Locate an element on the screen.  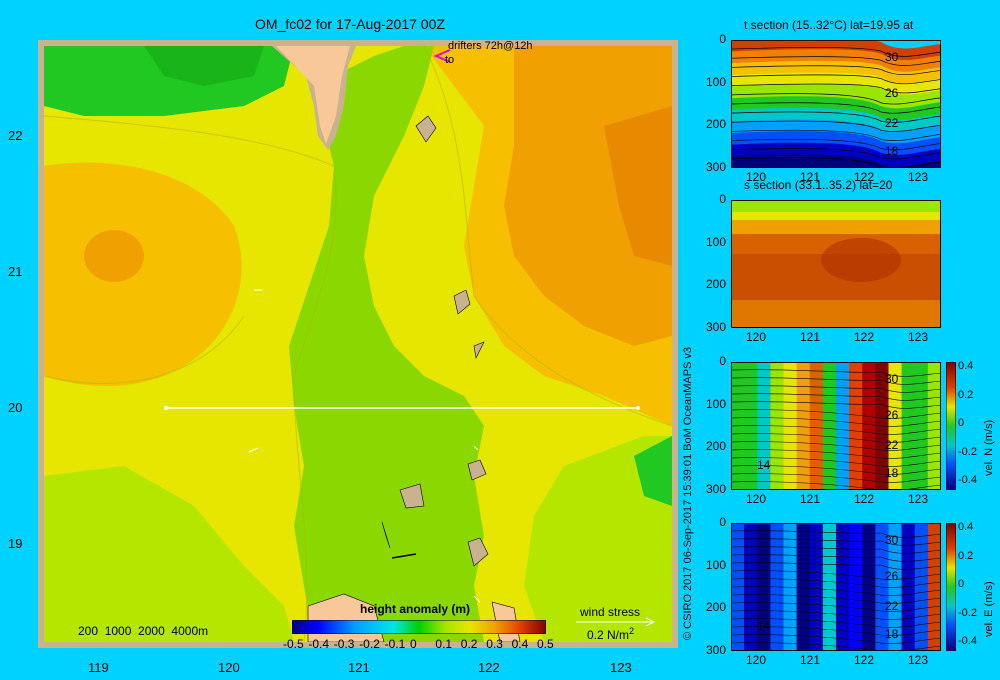
drifters-label: drifters 72h@12h is located at coordinates (490, 46).